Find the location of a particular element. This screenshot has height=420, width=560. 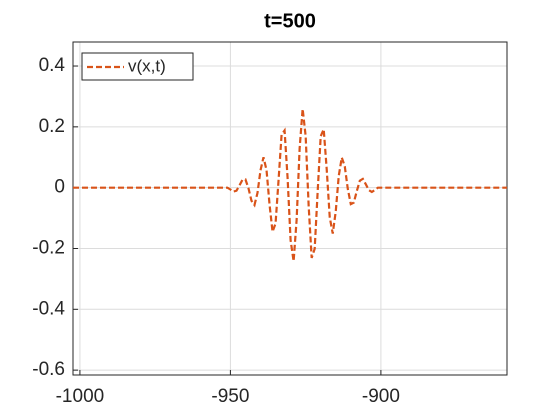

y-tick-label: 0.4 is located at coordinates (52, 65).